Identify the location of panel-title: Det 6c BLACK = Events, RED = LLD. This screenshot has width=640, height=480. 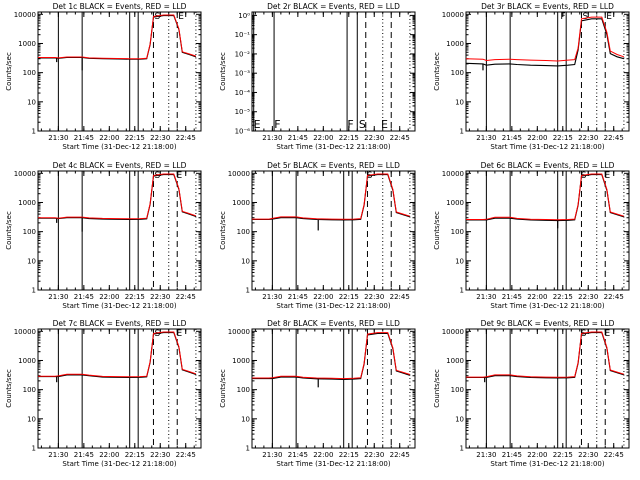
(548, 165).